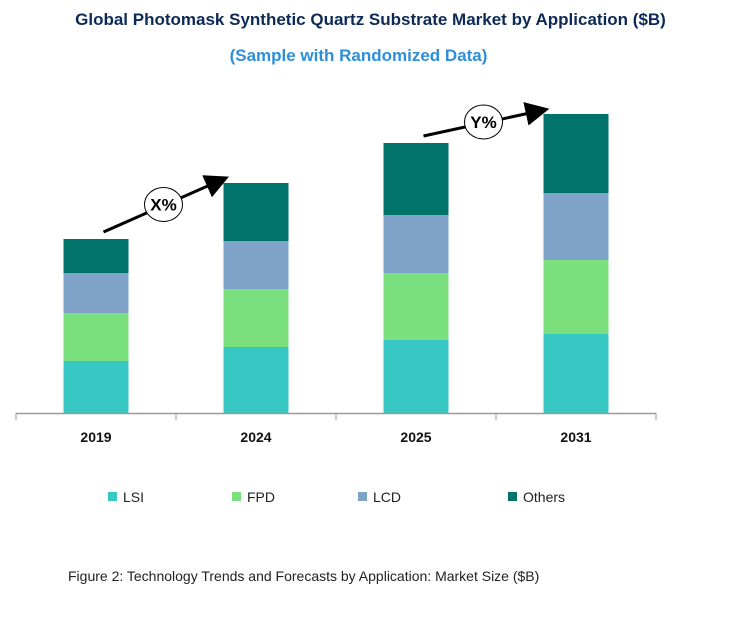  Describe the element at coordinates (576, 153) in the screenshot. I see `bar-others-2031` at that location.